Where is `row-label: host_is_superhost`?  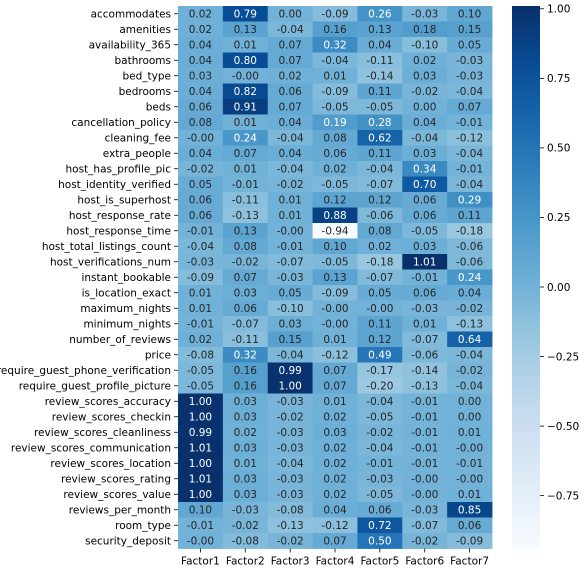
row-label: host_is_superhost is located at coordinates (124, 201).